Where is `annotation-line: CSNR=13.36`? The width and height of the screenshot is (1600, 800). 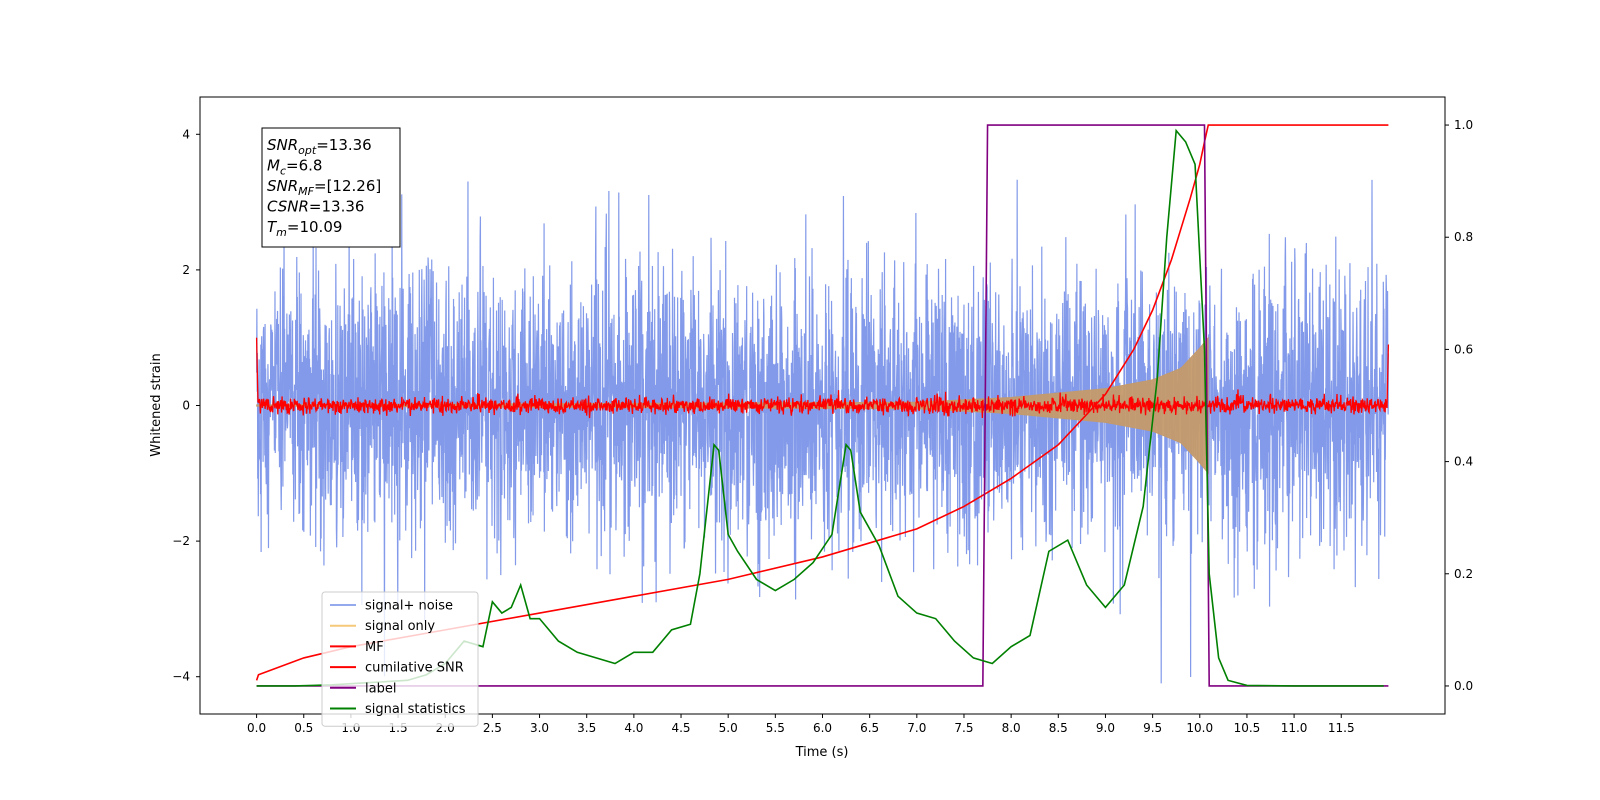
annotation-line: CSNR=13.36 is located at coordinates (315, 207).